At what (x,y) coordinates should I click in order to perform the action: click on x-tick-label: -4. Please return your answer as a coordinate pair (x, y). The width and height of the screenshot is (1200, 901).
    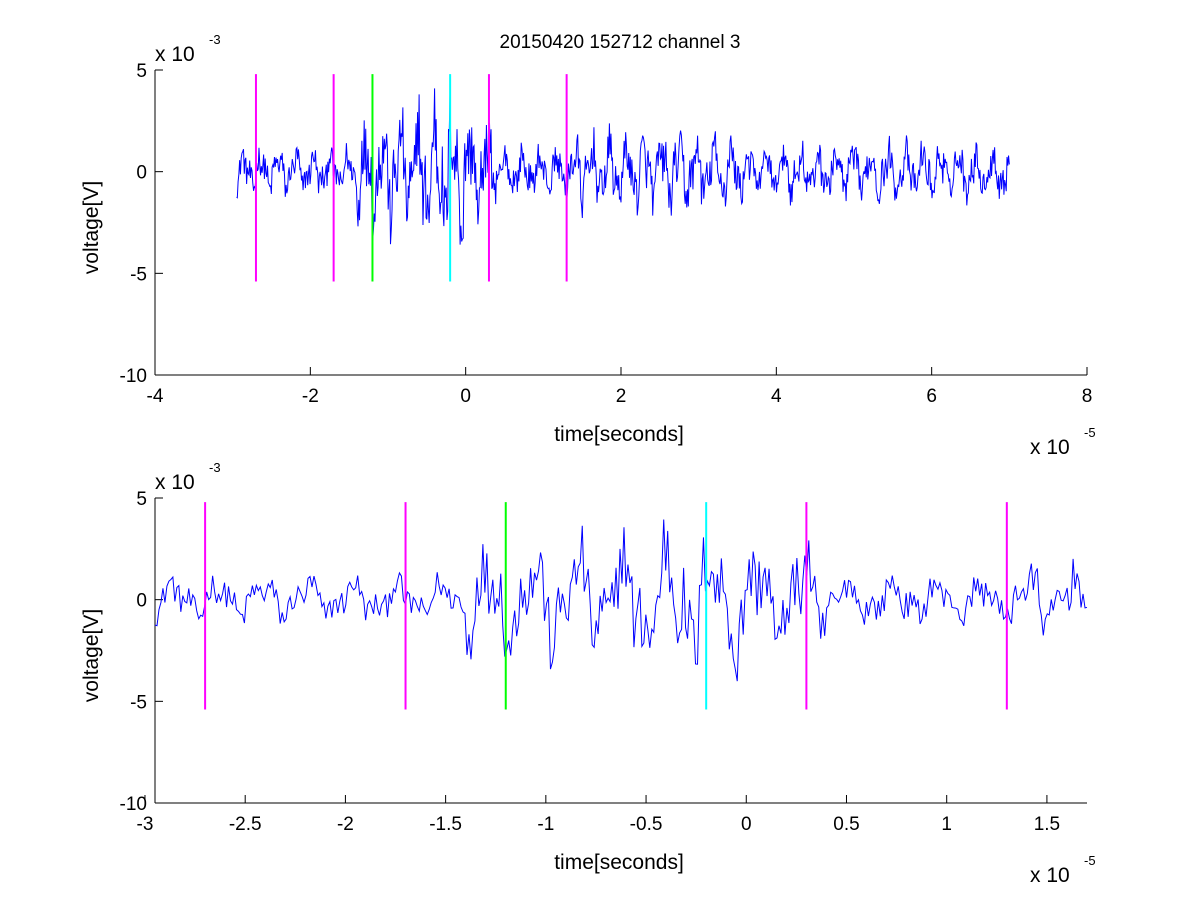
    Looking at the image, I should click on (155, 396).